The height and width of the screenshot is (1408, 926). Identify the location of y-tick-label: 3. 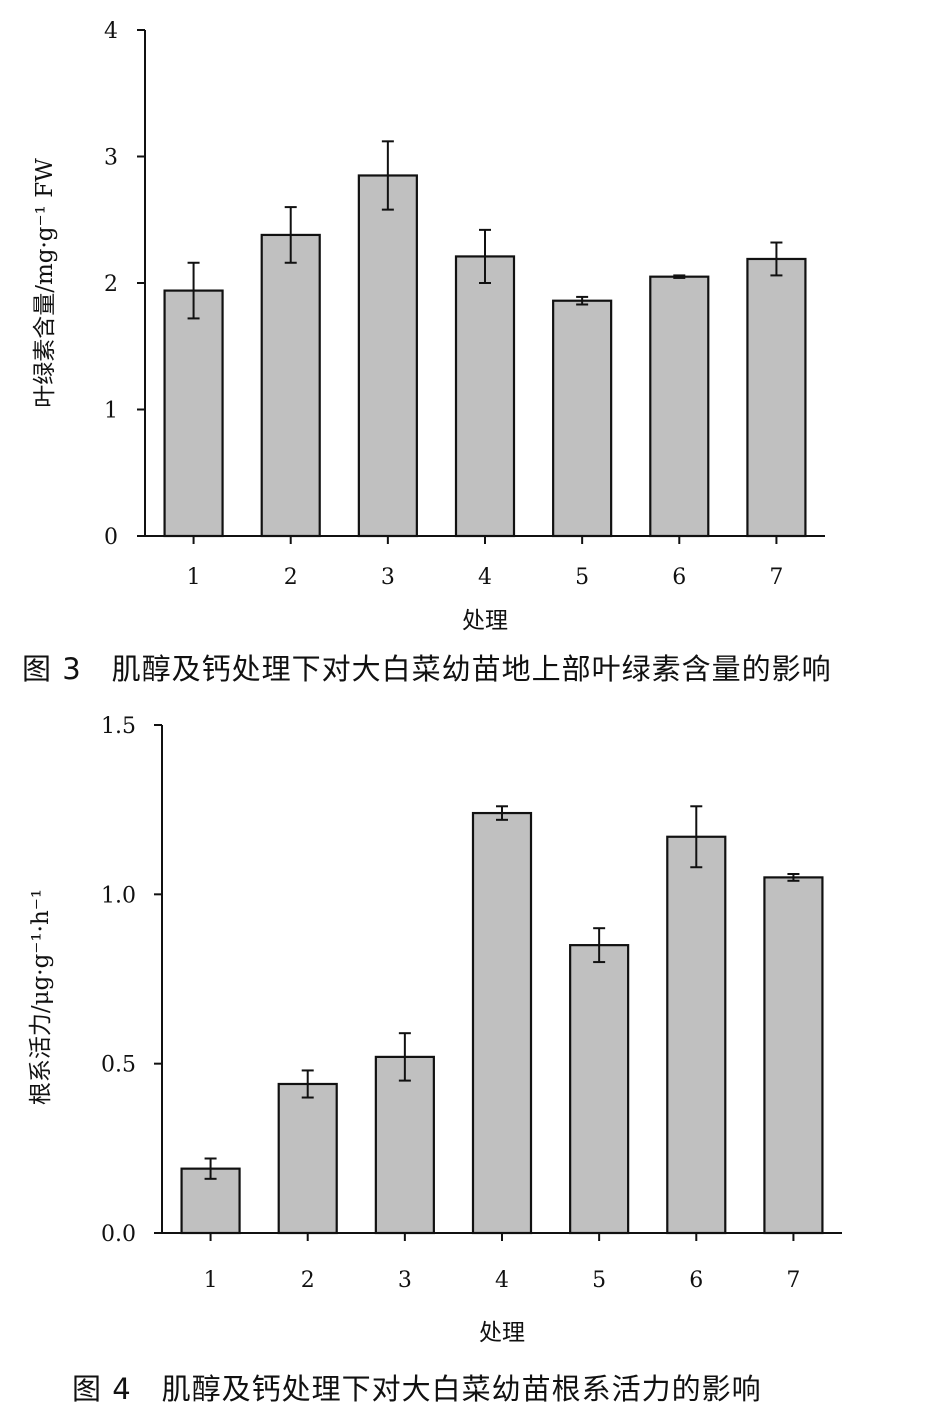
(111, 158).